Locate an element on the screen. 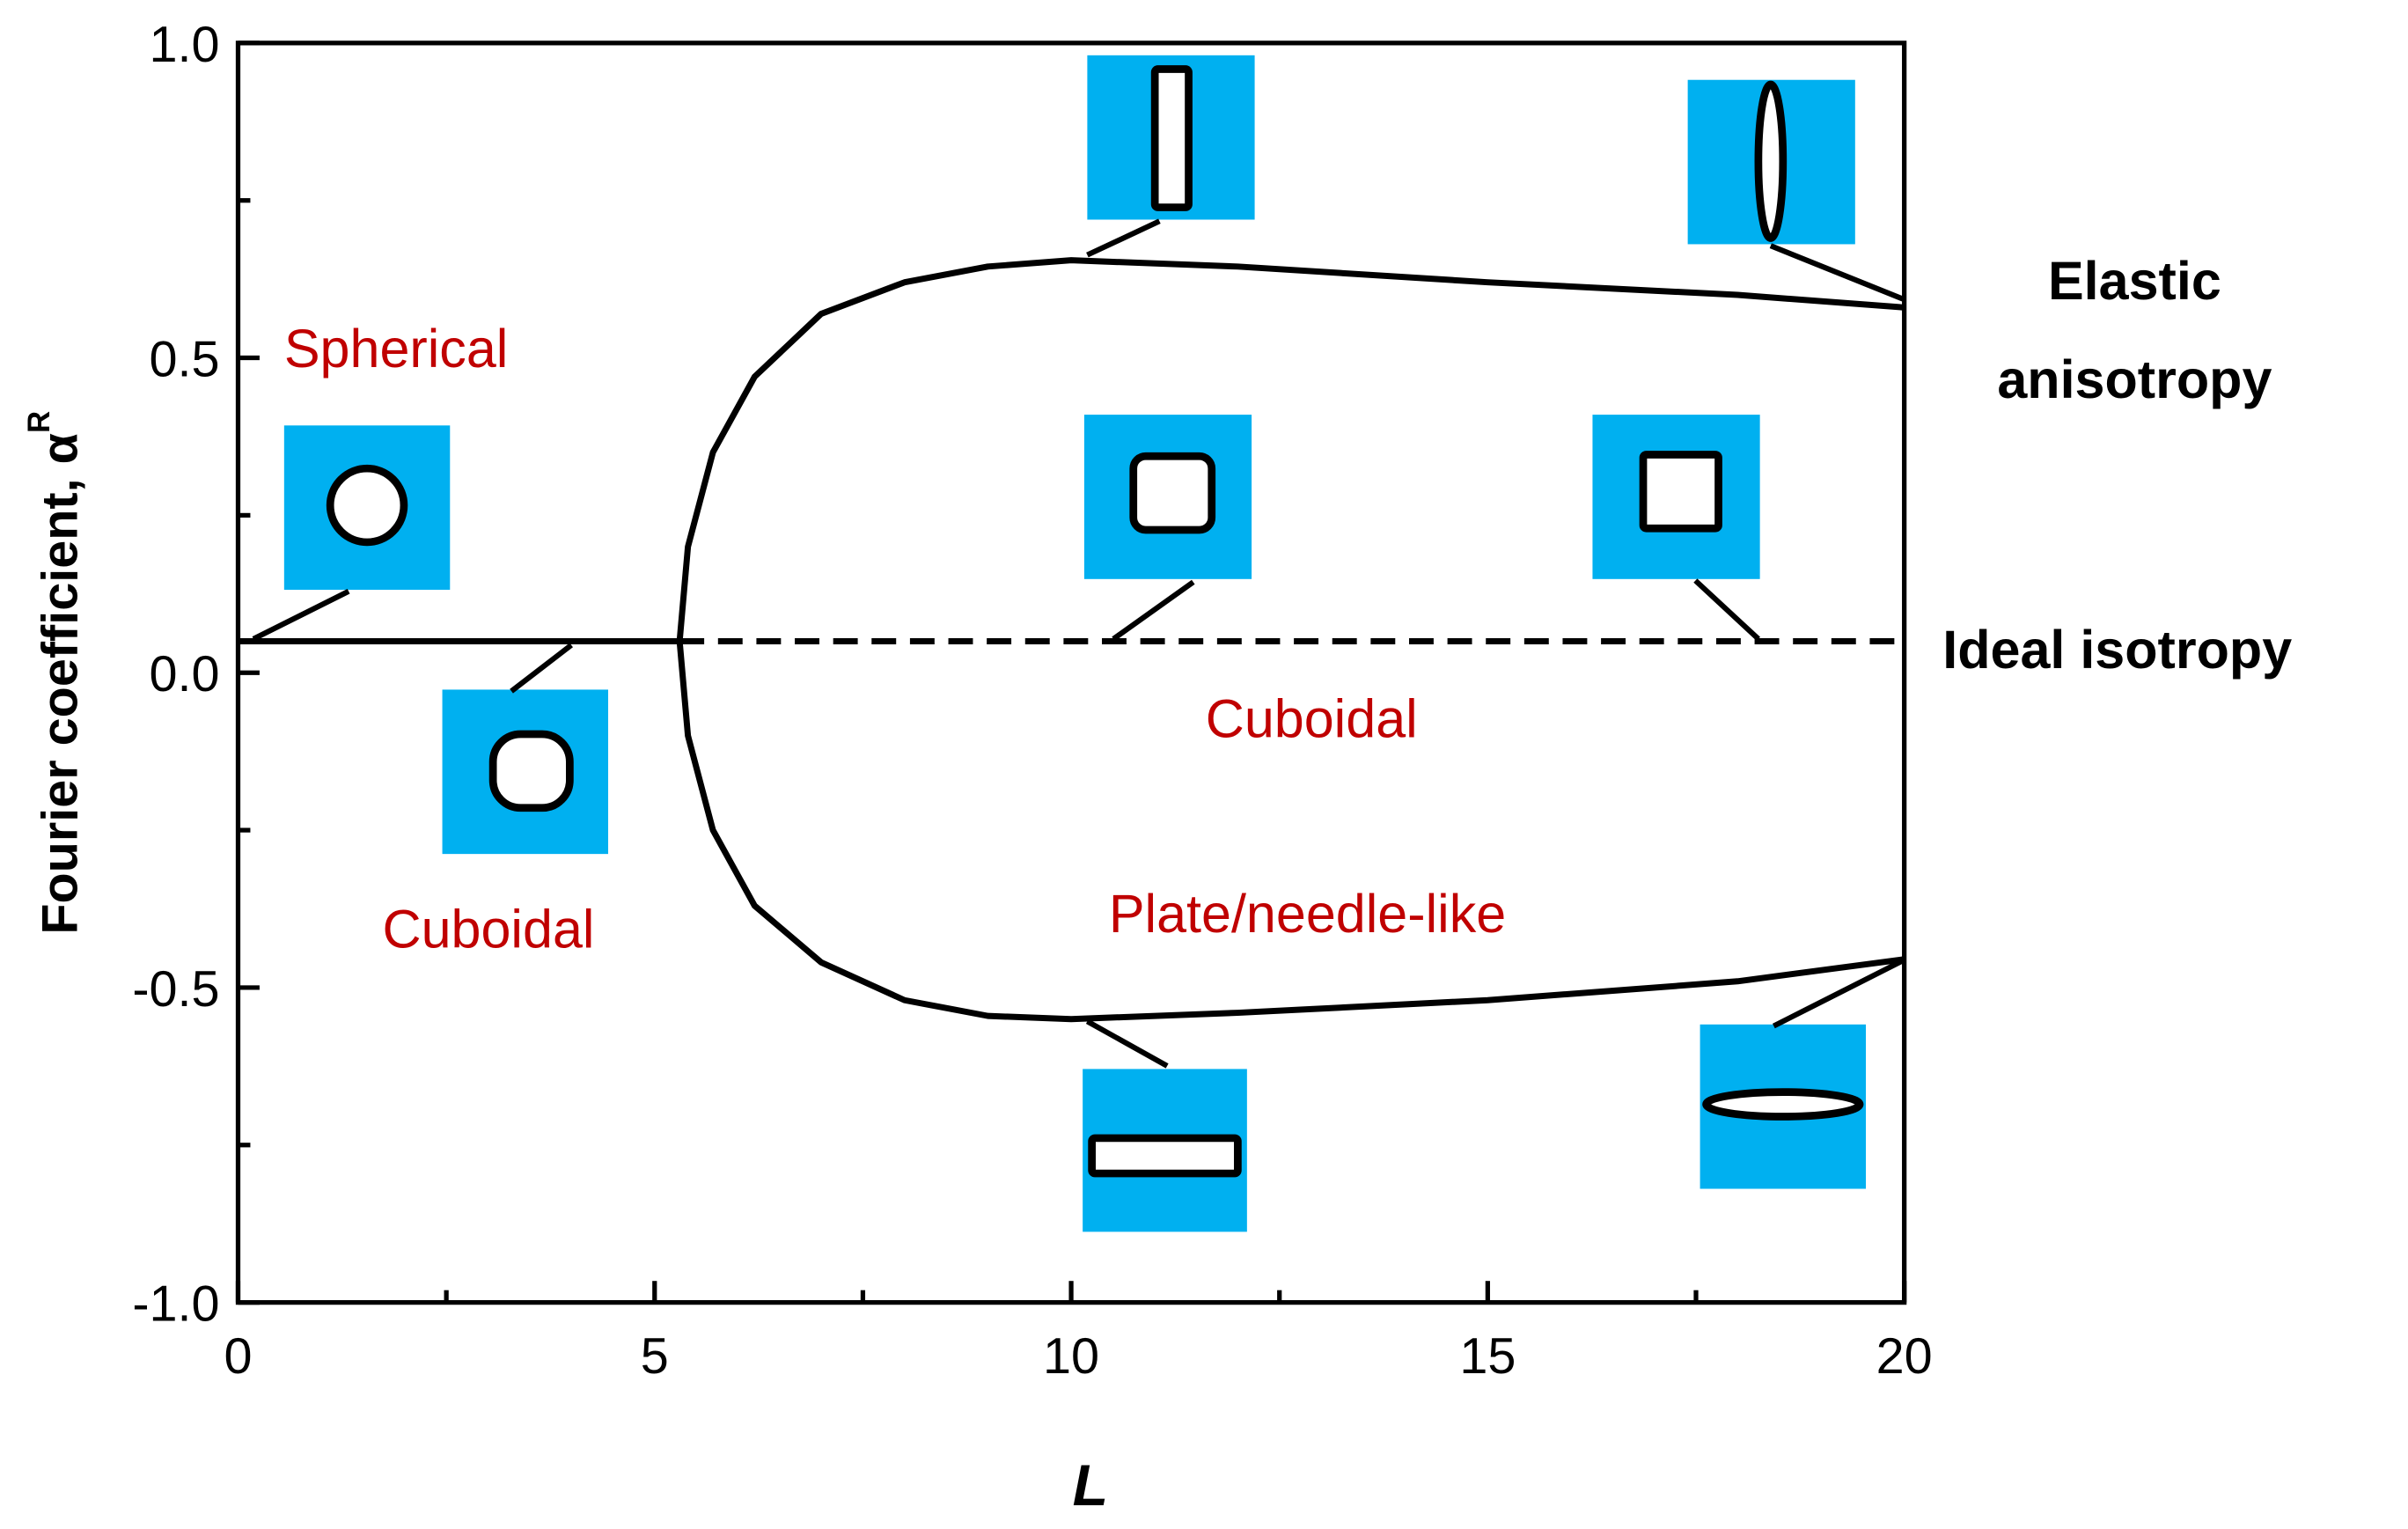  y-tick-label: 0.0 is located at coordinates (185, 674).